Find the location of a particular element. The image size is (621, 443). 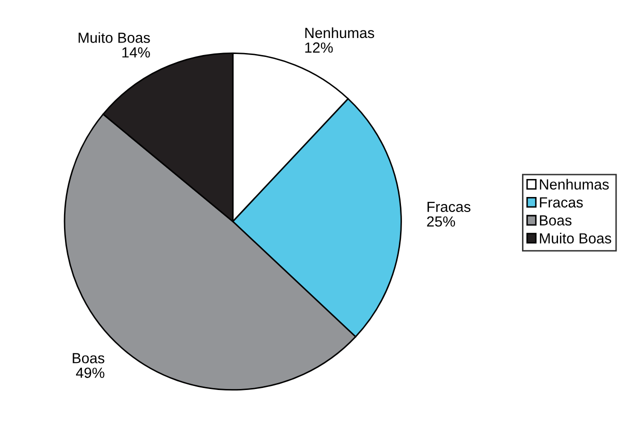

slice-label: Nenhumas is located at coordinates (339, 32).